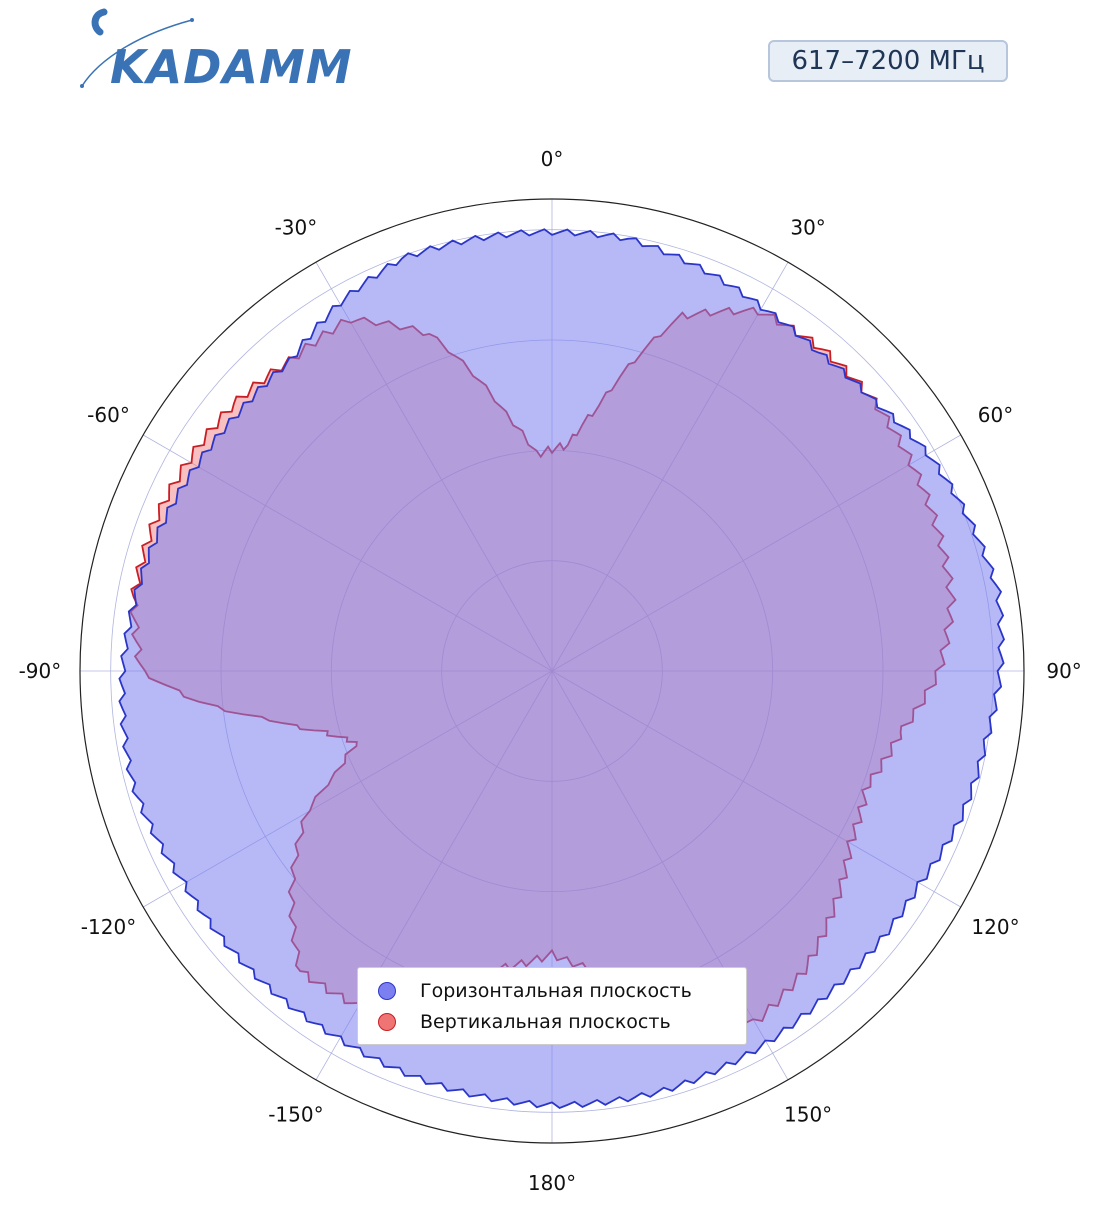 The image size is (1104, 1211). I want to click on angle-label-neg90: -90°, so click(40, 671).